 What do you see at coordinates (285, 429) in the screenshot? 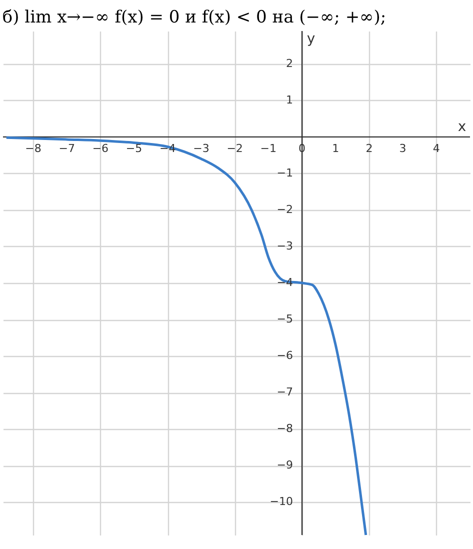
I see `y-tick-label: −8` at bounding box center [285, 429].